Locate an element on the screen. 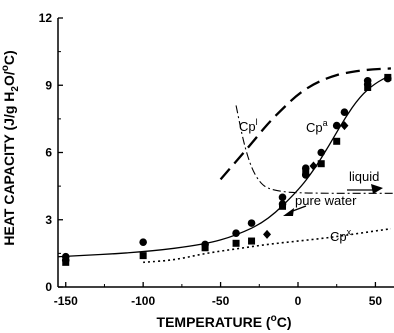  cpl-label: Cpl is located at coordinates (248, 125).